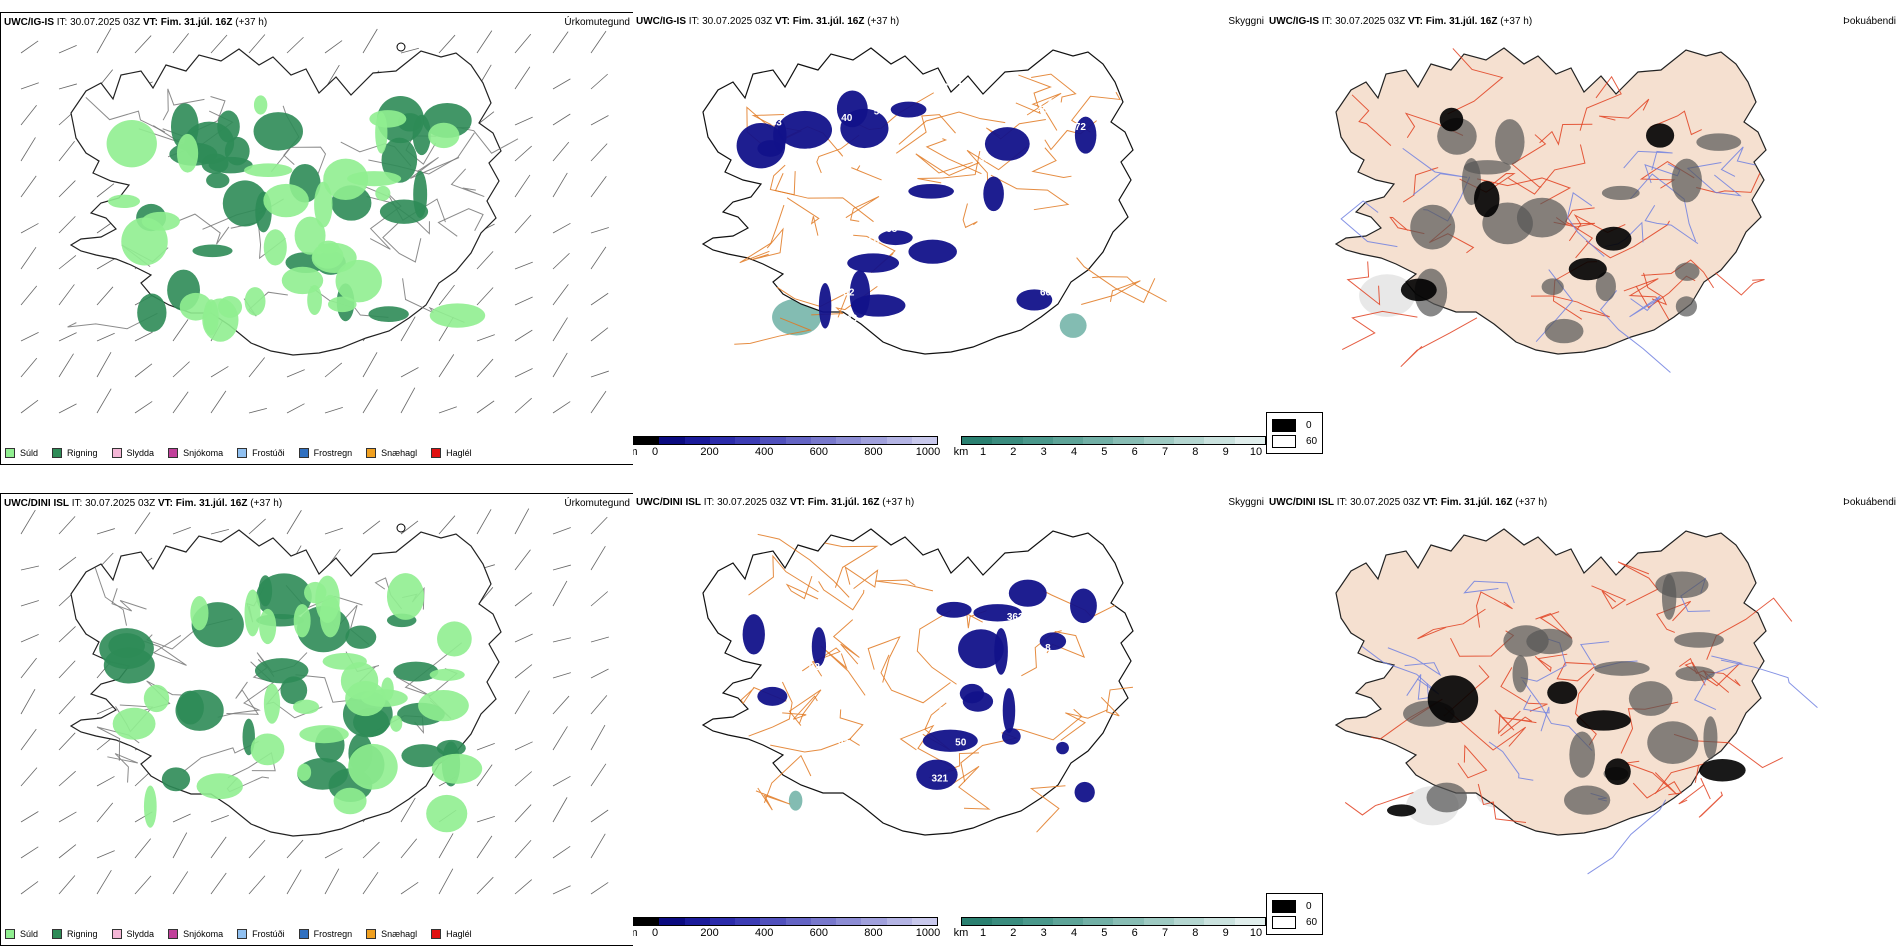  What do you see at coordinates (709, 452) in the screenshot?
I see `colorbar-tick: 200` at bounding box center [709, 452].